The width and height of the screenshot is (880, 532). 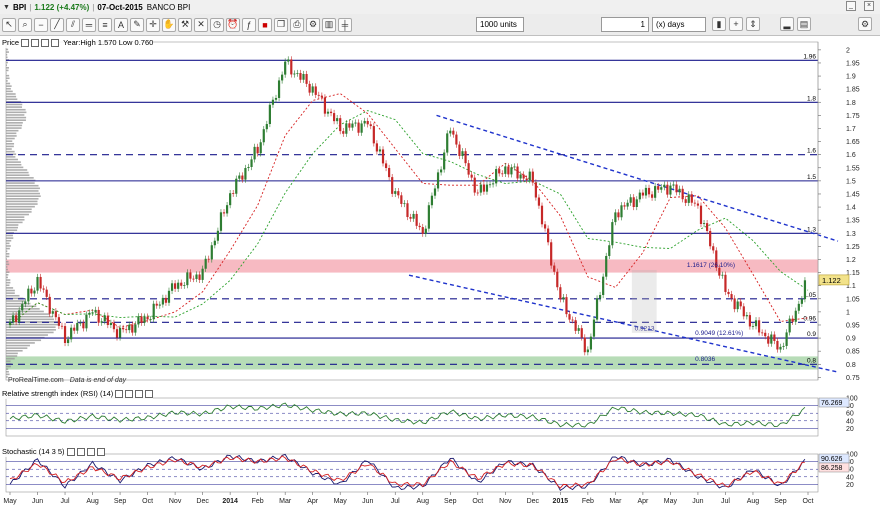 I want to click on line-icon: ╱, so click(x=57, y=24).